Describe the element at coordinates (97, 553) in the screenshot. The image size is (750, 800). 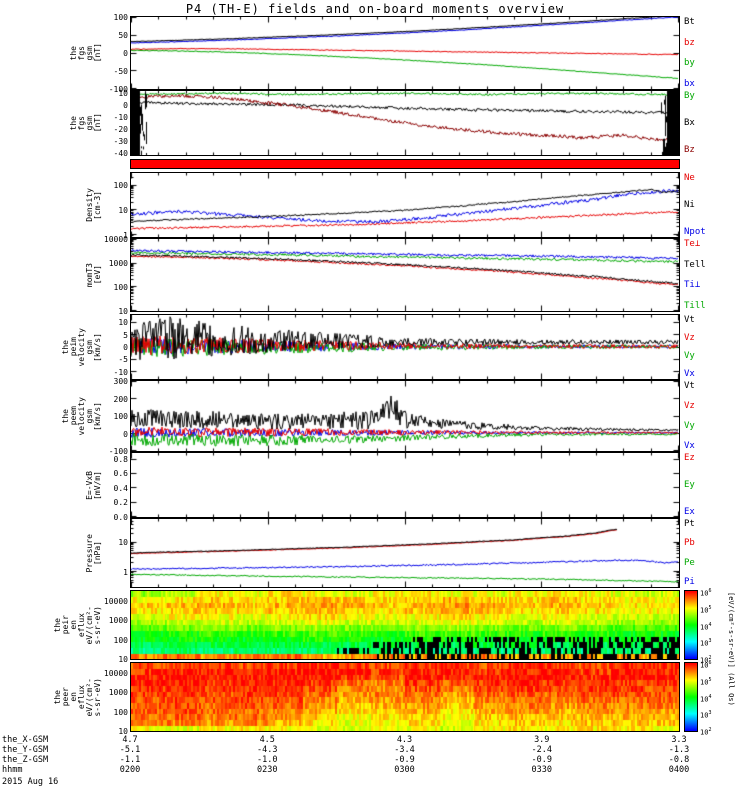
I see `axis-title-line: [nPa]` at that location.